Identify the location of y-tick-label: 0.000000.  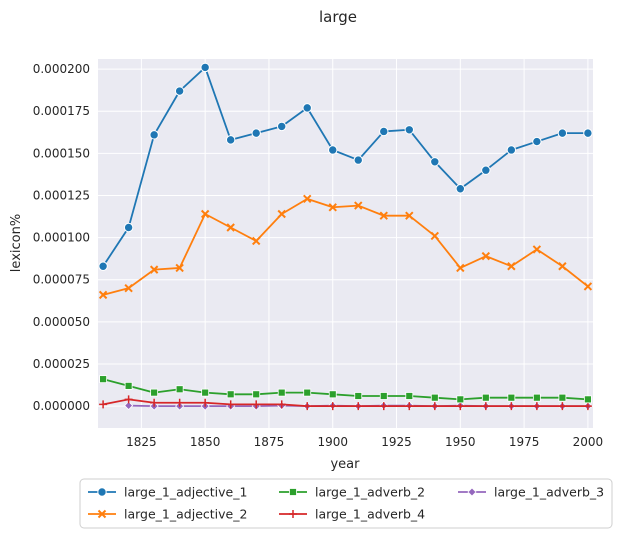
(61, 406).